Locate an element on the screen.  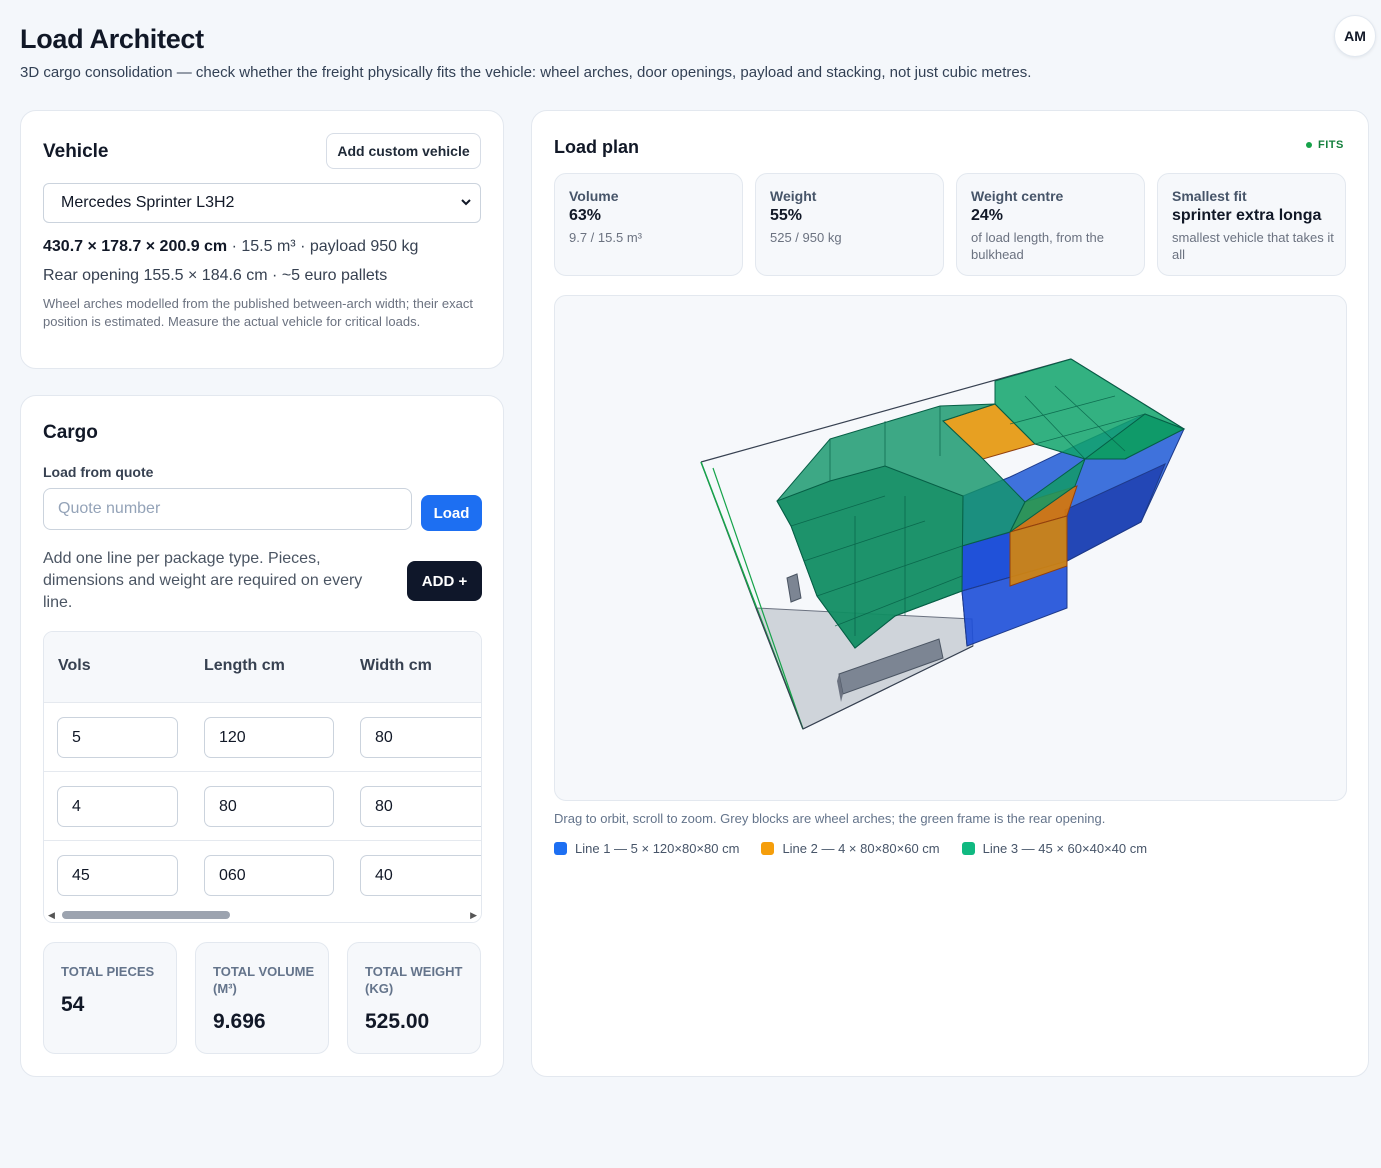
column-header-vols: Vols is located at coordinates (74, 665).